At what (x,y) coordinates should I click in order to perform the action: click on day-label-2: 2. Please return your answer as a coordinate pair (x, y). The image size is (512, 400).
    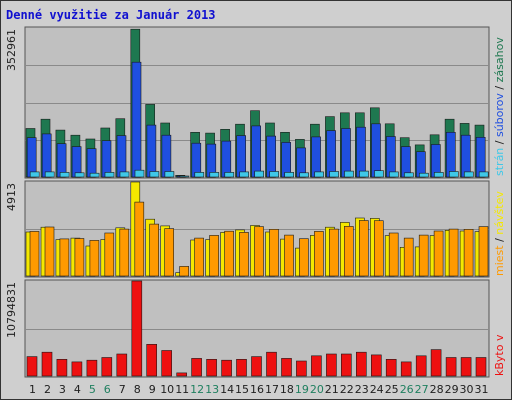
    Looking at the image, I should click on (47, 389).